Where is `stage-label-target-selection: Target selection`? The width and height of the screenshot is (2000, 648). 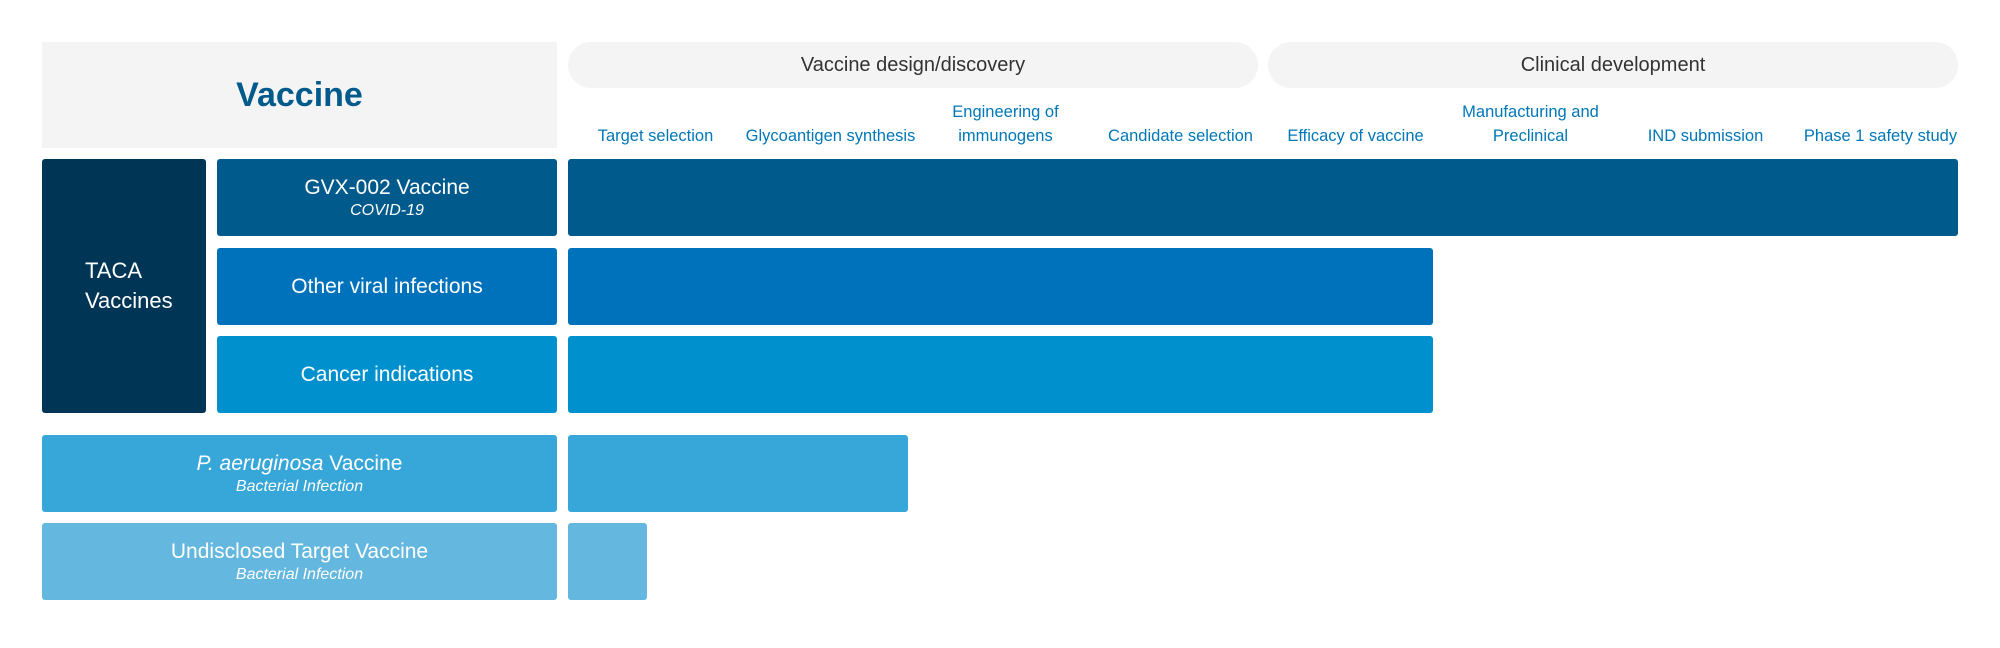
stage-label-target-selection: Target selection is located at coordinates (655, 136).